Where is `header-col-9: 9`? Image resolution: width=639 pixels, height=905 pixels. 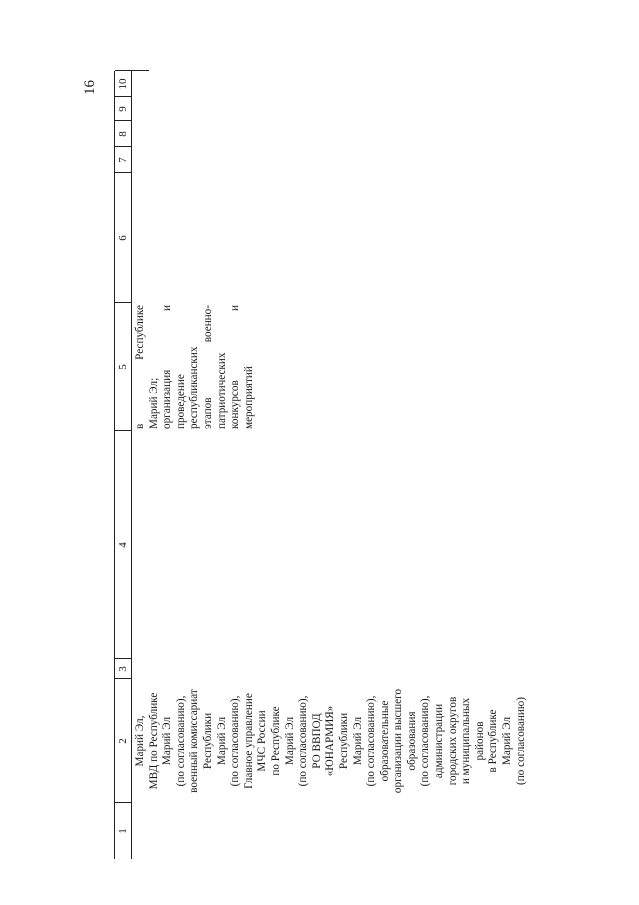 header-col-9: 9 is located at coordinates (123, 109).